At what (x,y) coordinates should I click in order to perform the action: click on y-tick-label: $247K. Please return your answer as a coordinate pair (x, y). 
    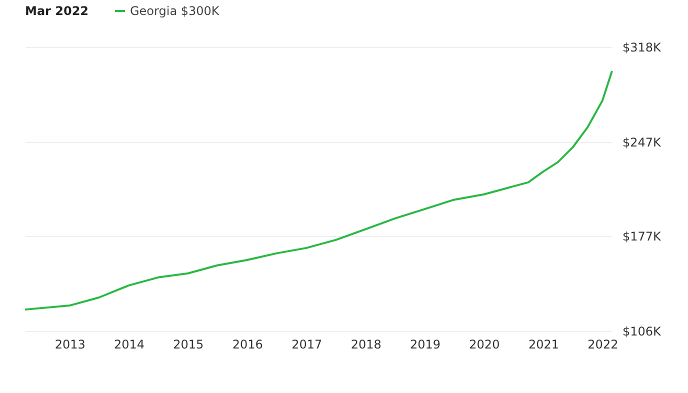
    Looking at the image, I should click on (642, 143).